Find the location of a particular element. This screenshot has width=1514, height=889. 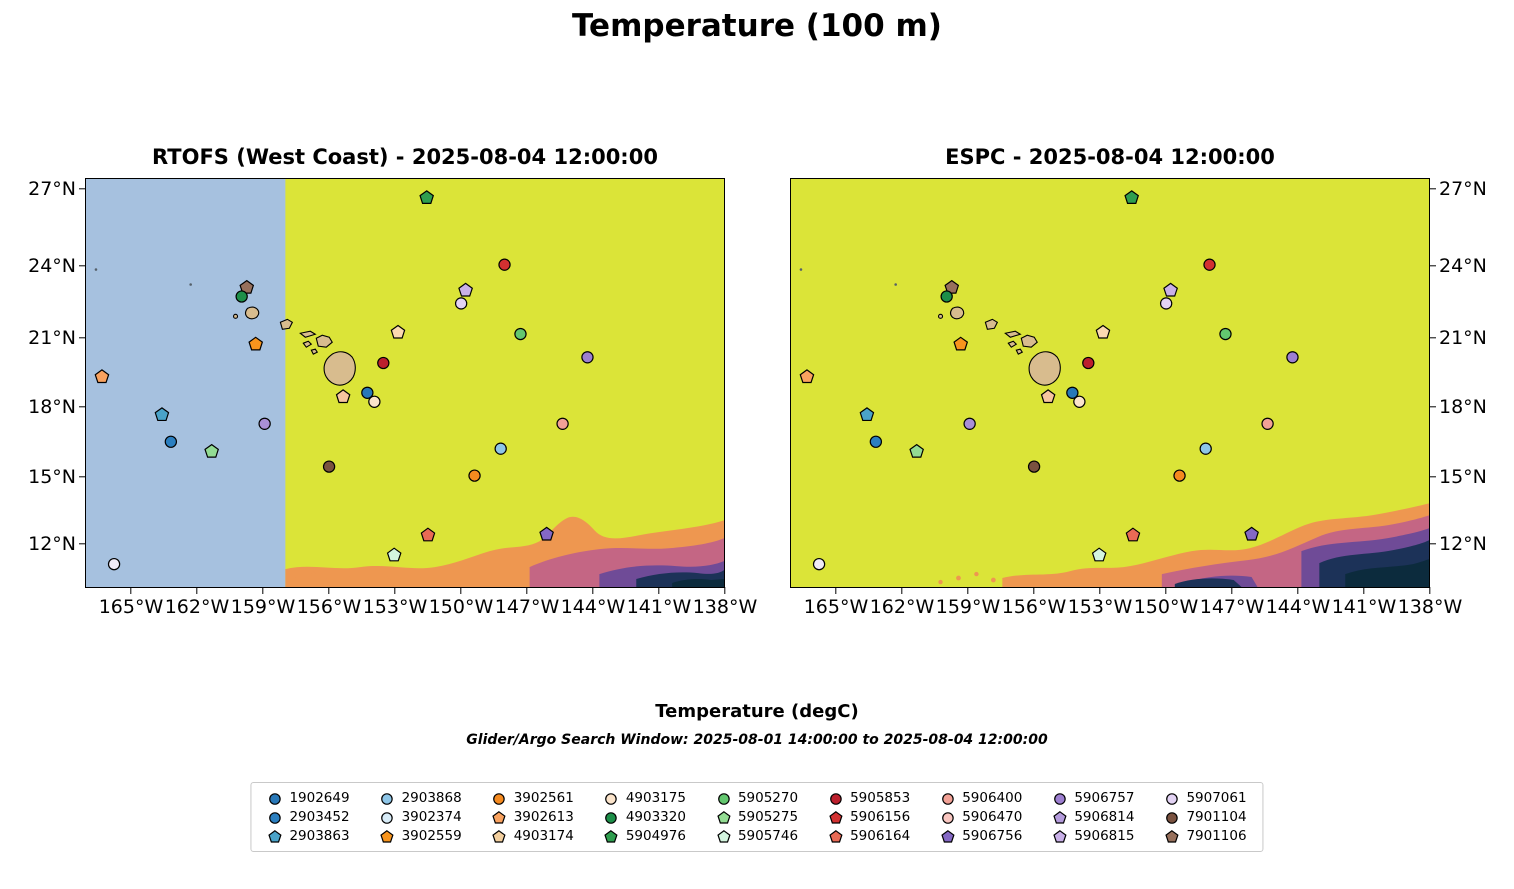

legend-label: 2903452 is located at coordinates (319, 817).